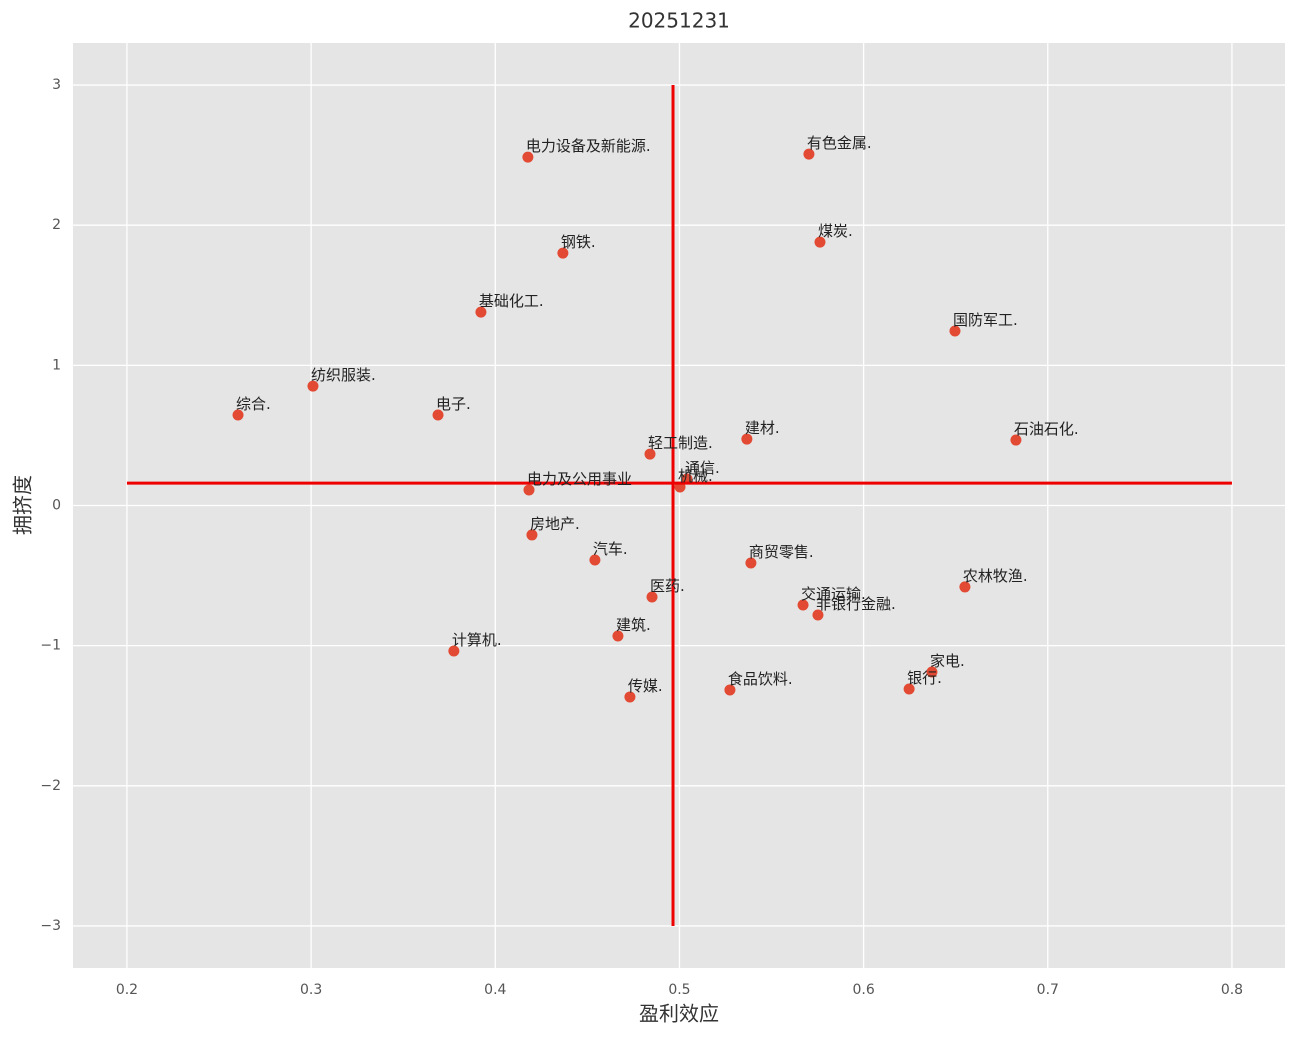 The height and width of the screenshot is (1038, 1300). Describe the element at coordinates (56, 506) in the screenshot. I see `y-tick-label: 0` at that location.